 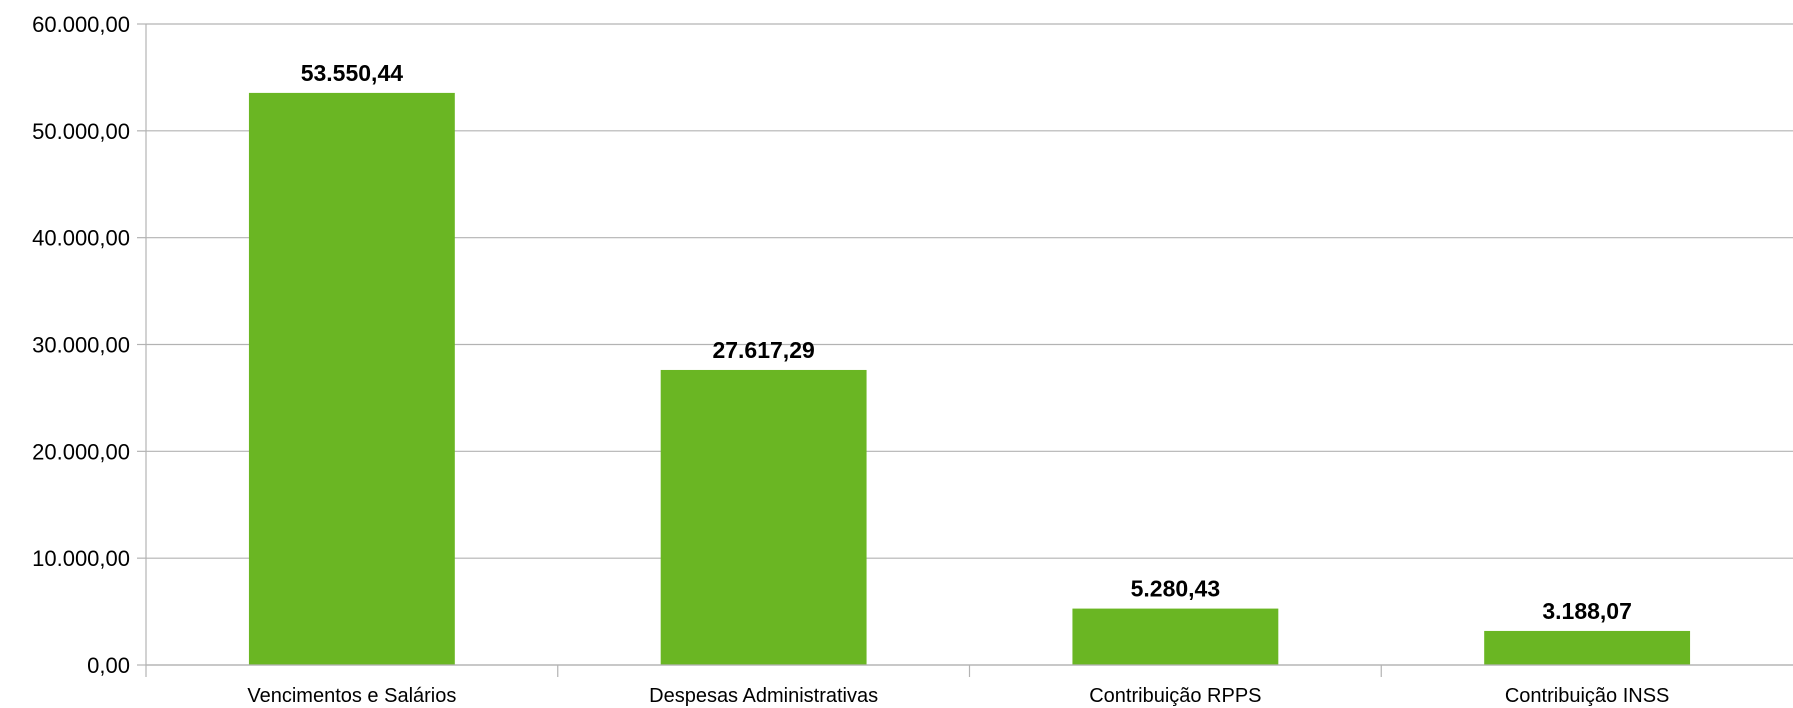 I want to click on y-tick-label: 10.000,00, so click(x=81, y=558).